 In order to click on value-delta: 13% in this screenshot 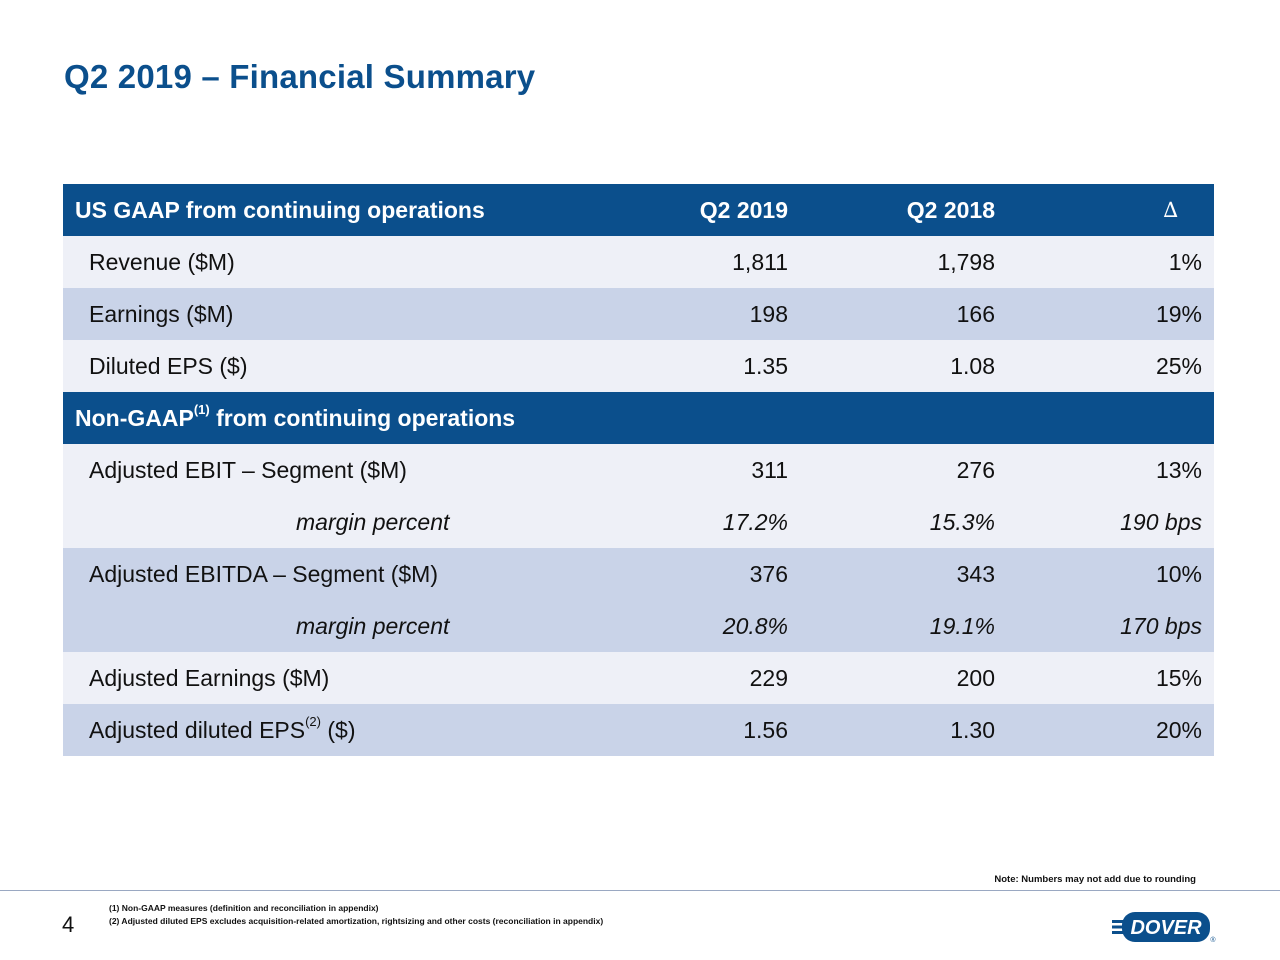, I will do `click(1178, 470)`.